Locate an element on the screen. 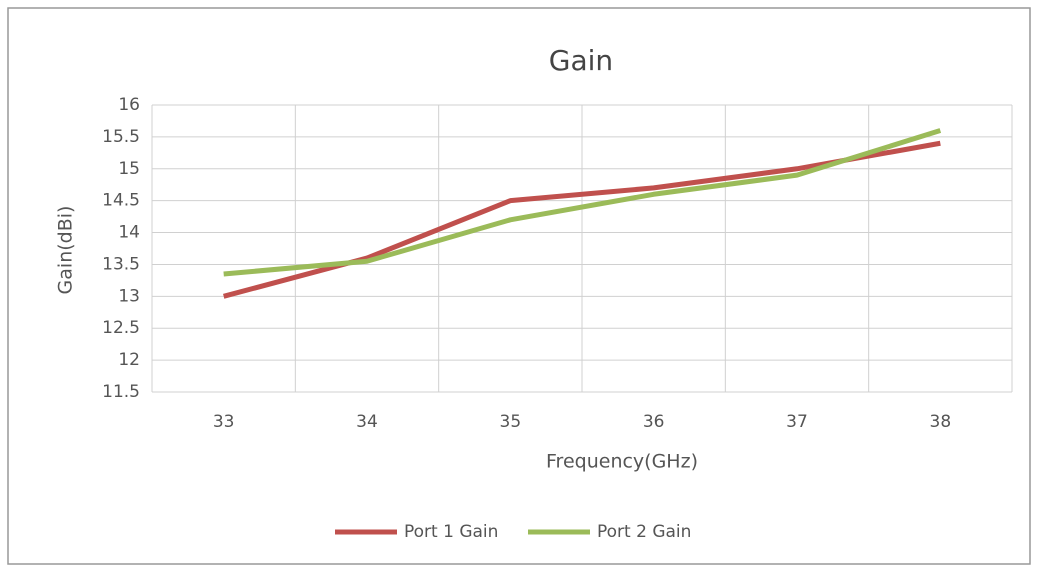  x-tick-label: 35 is located at coordinates (511, 422).